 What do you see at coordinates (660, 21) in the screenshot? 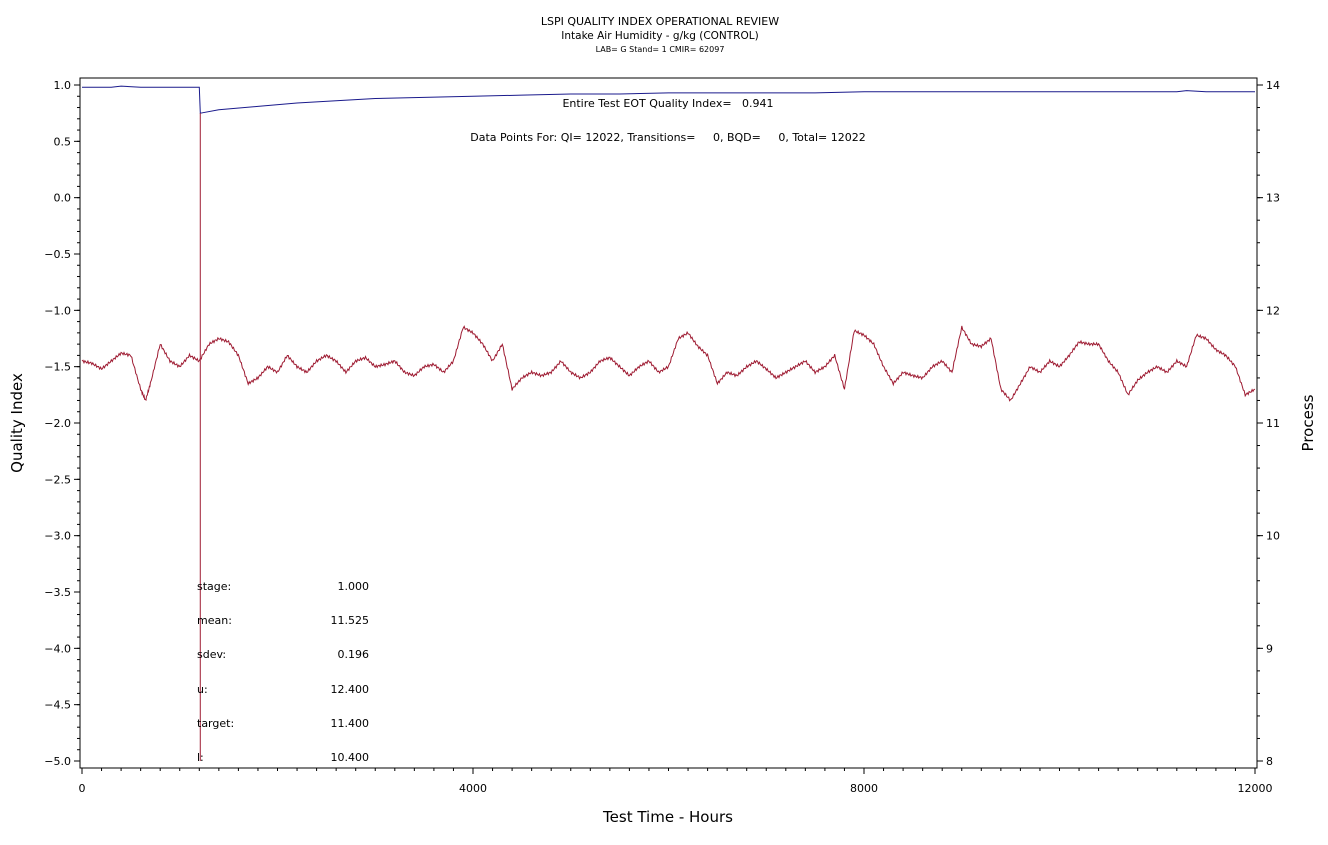
I see `chart-title: LSPI QUALITY INDEX OPERATIONAL REVIEW` at bounding box center [660, 21].